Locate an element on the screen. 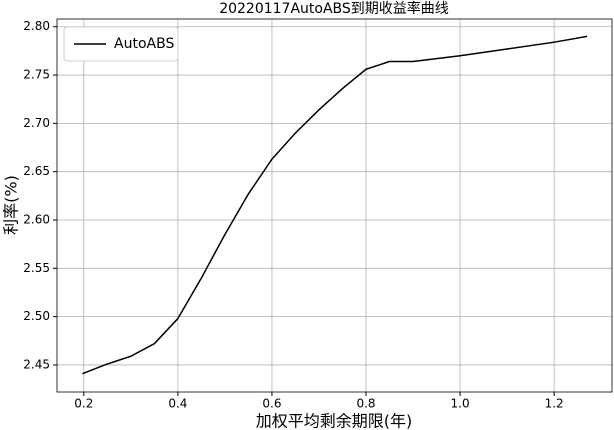  x-axis-label: 加权平均剩余期限(年) is located at coordinates (334, 421).